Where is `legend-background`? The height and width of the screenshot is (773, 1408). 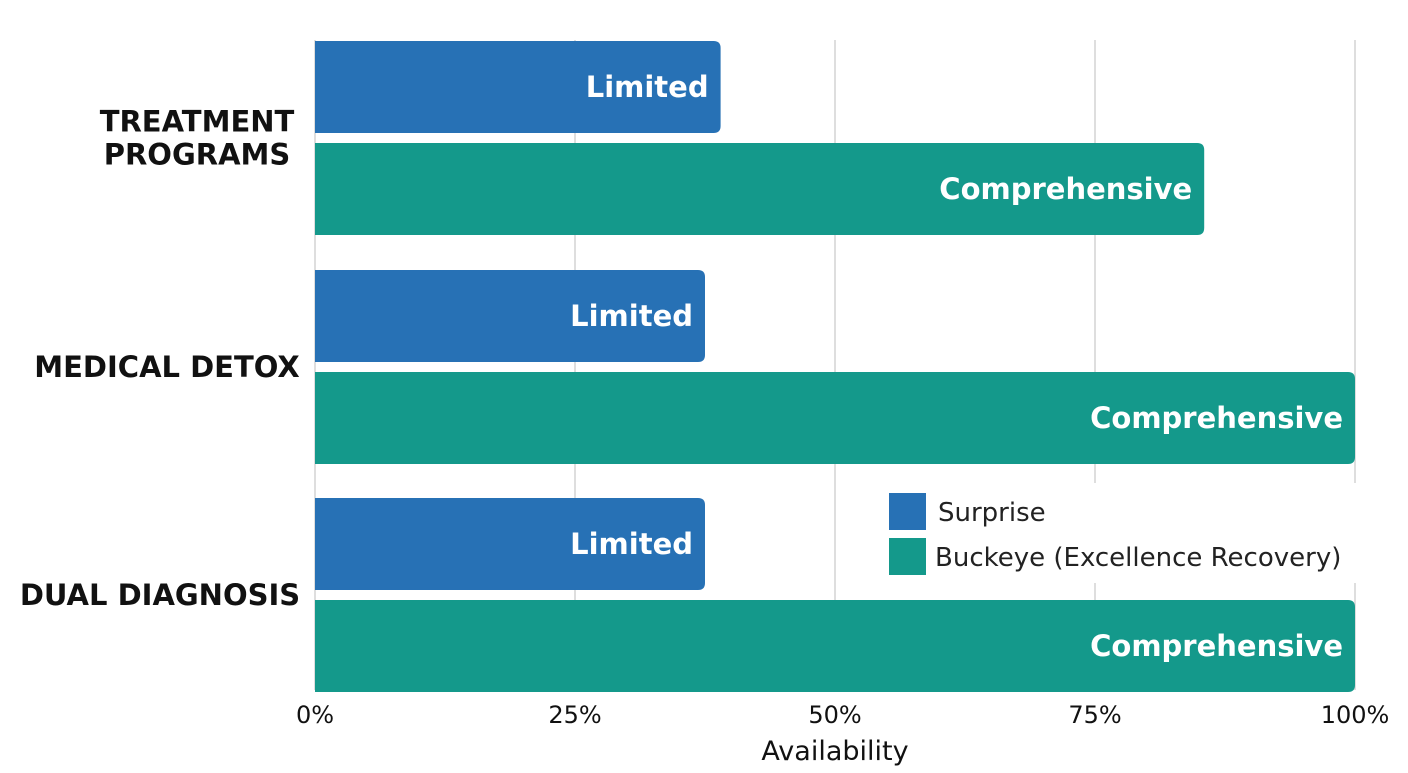 legend-background is located at coordinates (1110, 533).